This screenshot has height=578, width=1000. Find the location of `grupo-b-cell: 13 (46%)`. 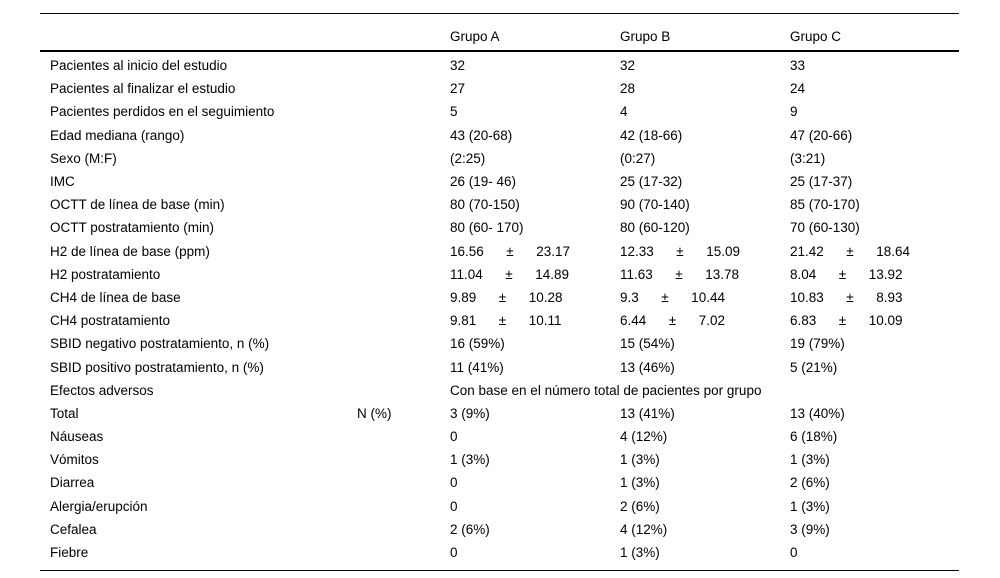

grupo-b-cell: 13 (46%) is located at coordinates (647, 367).